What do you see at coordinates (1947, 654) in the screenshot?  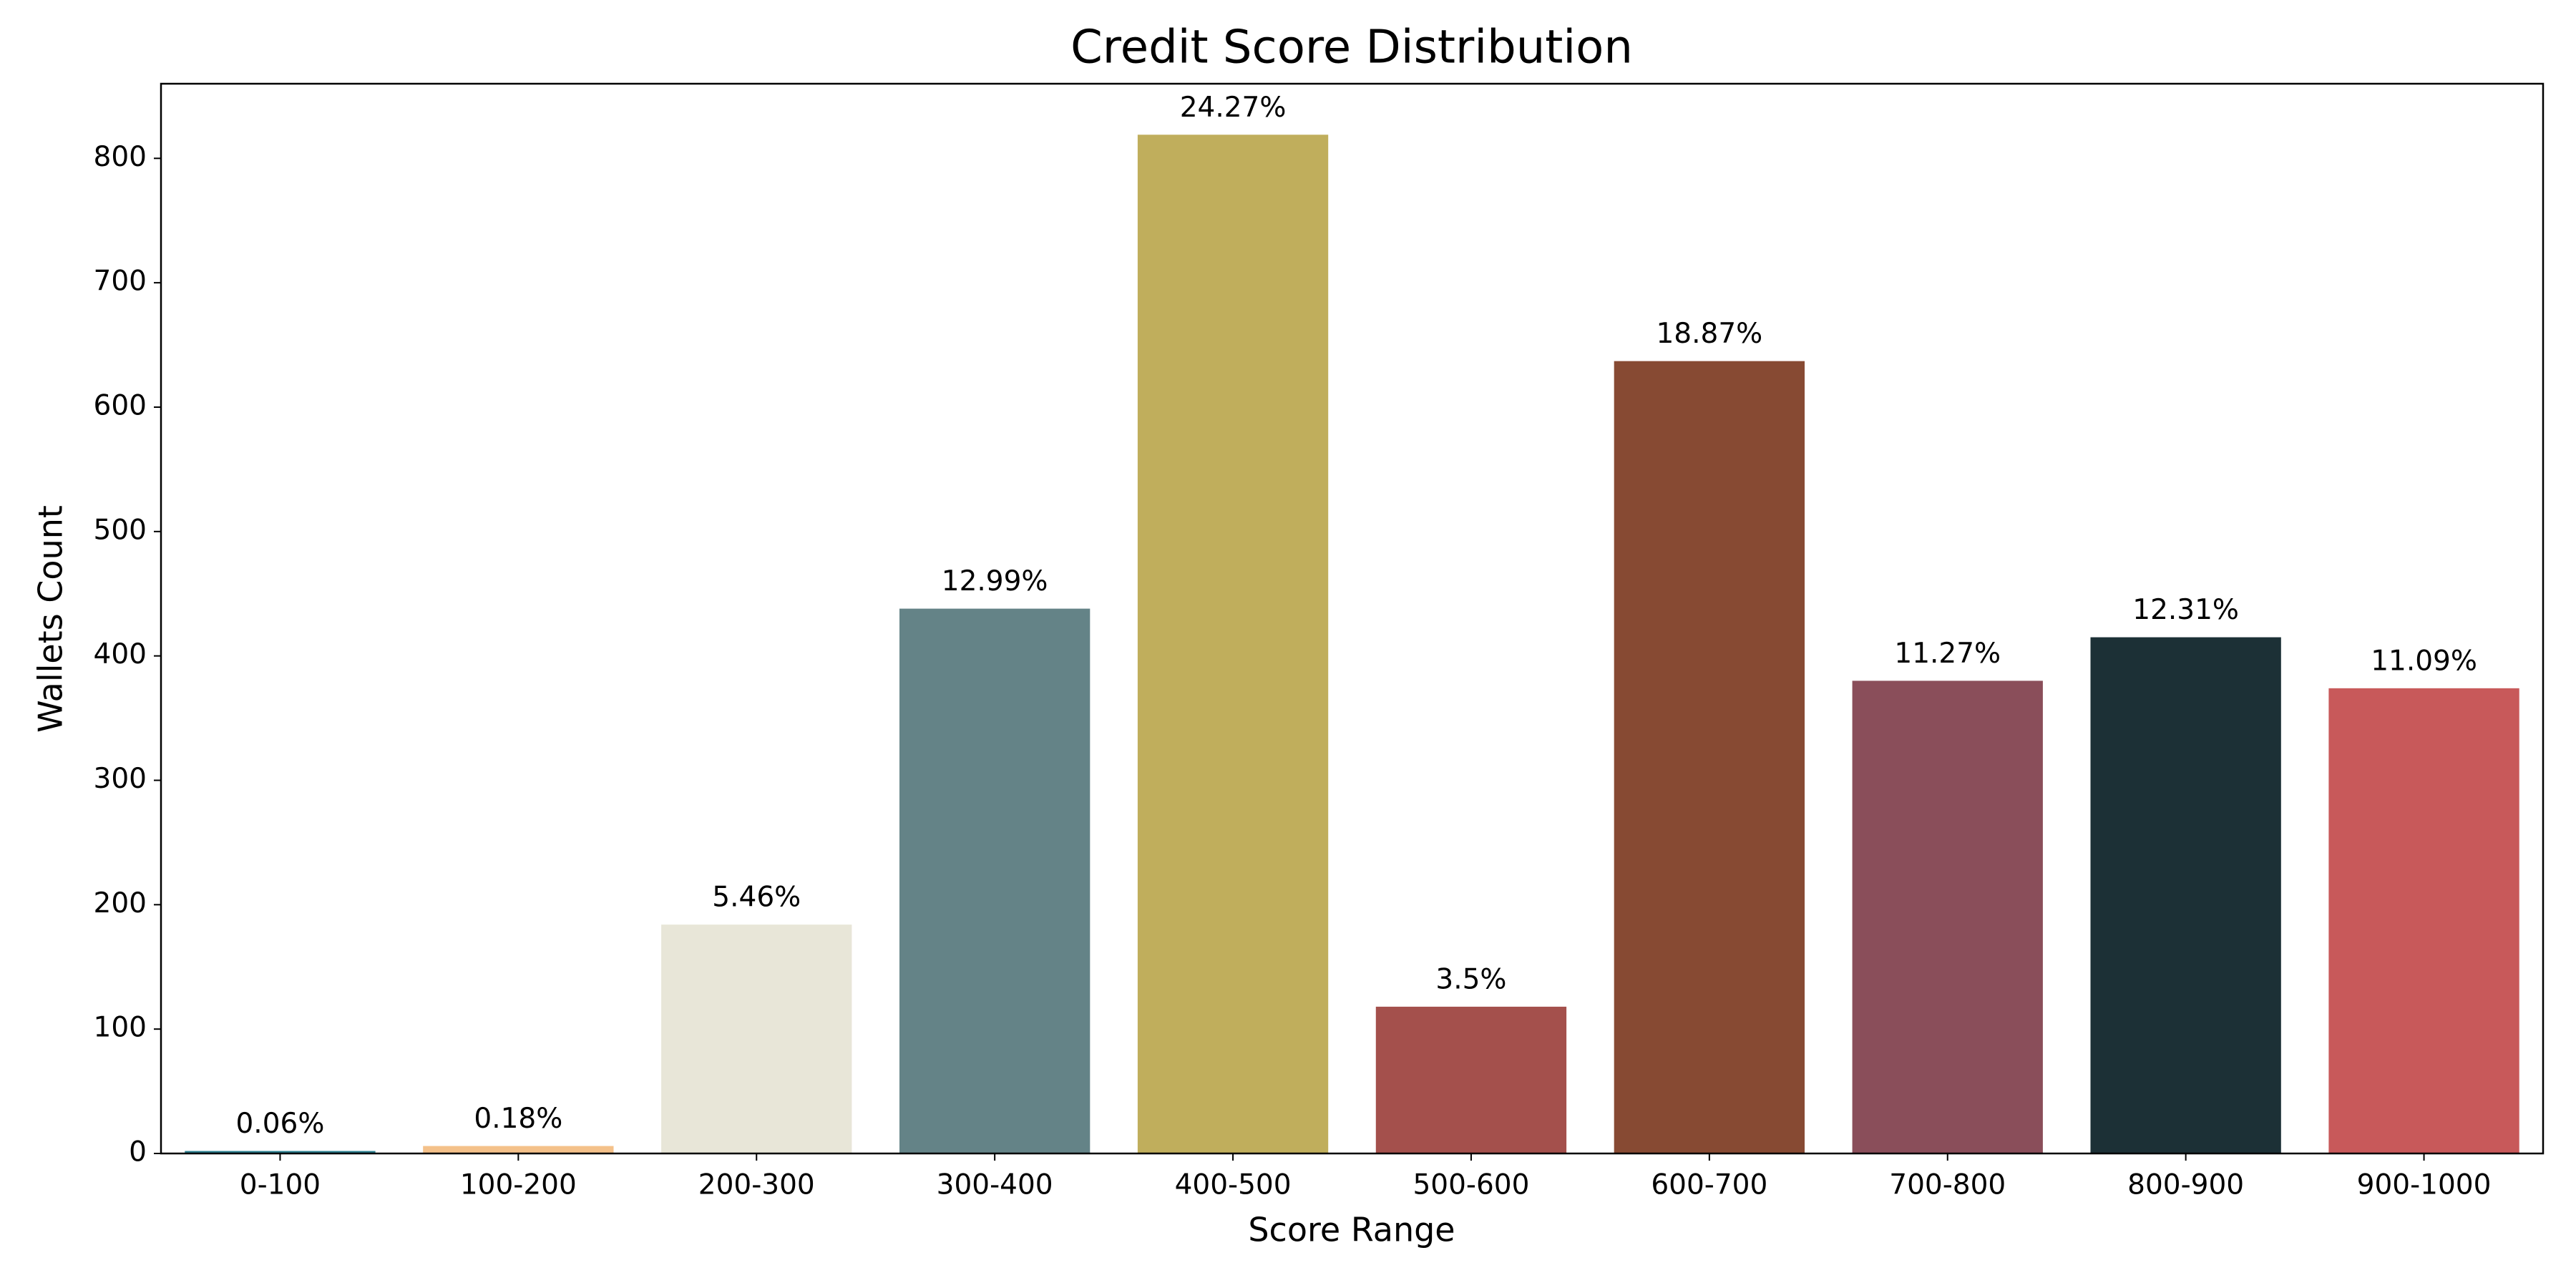 I see `value-label: 11.27%` at bounding box center [1947, 654].